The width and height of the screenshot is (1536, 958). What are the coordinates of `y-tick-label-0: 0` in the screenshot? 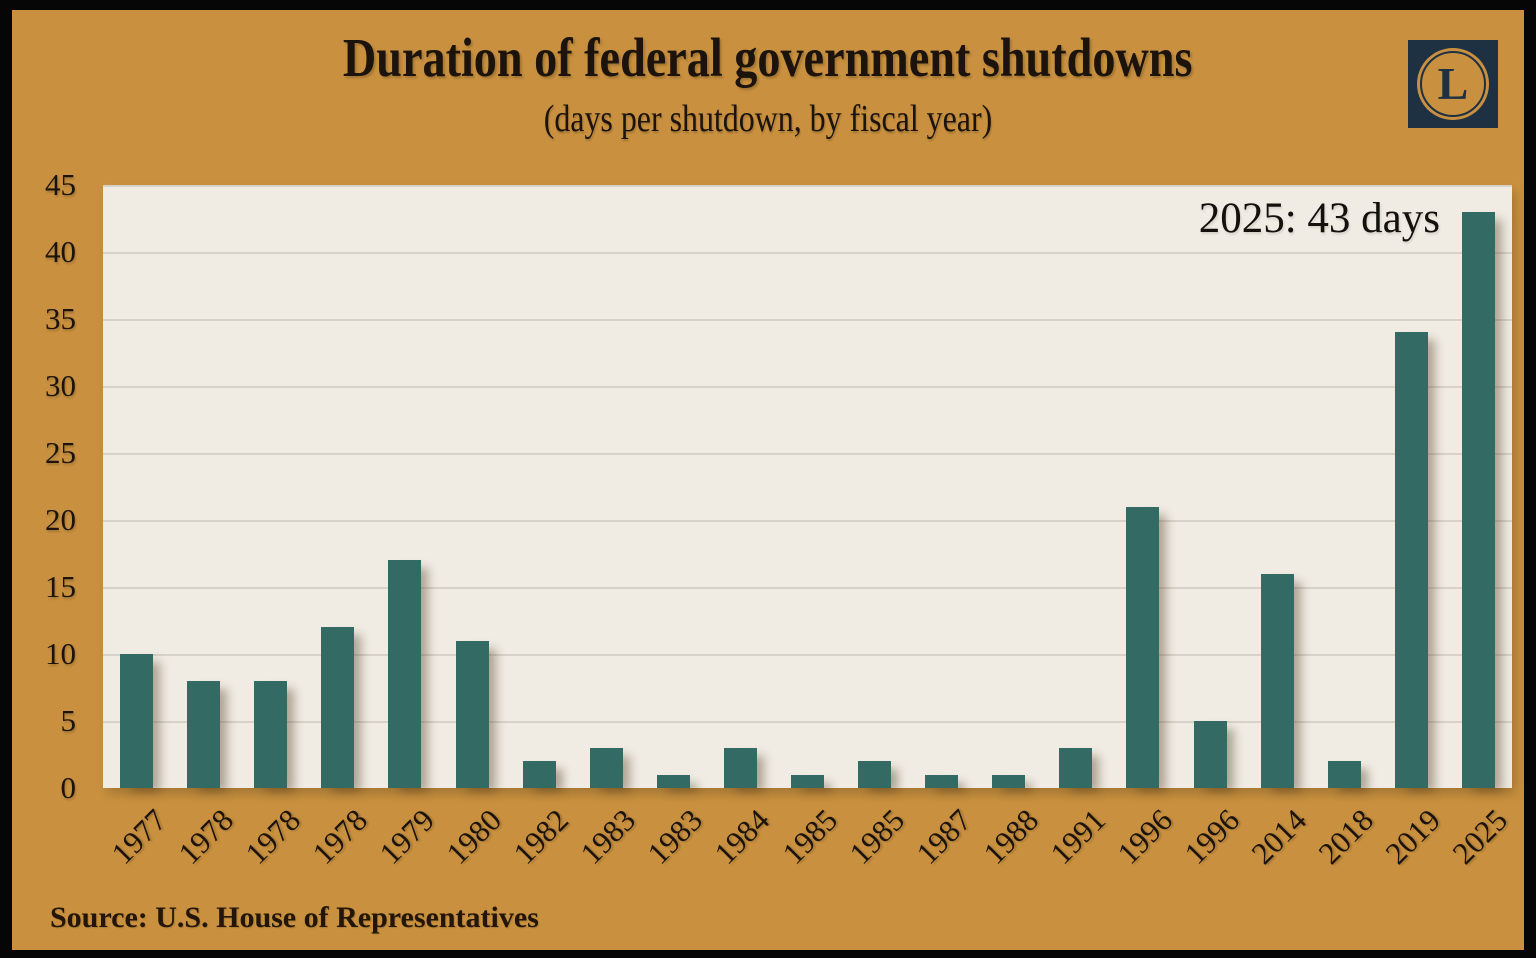 It's located at (68, 787).